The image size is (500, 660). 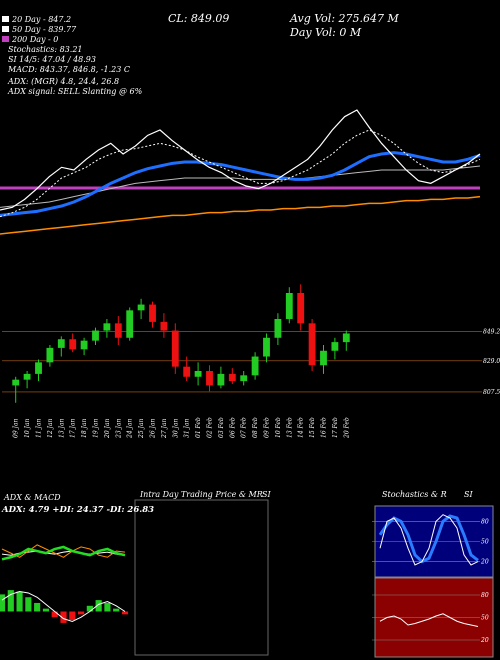 What do you see at coordinates (164, 428) in the screenshot?
I see `x-tick-label: 27 Jan` at bounding box center [164, 428].